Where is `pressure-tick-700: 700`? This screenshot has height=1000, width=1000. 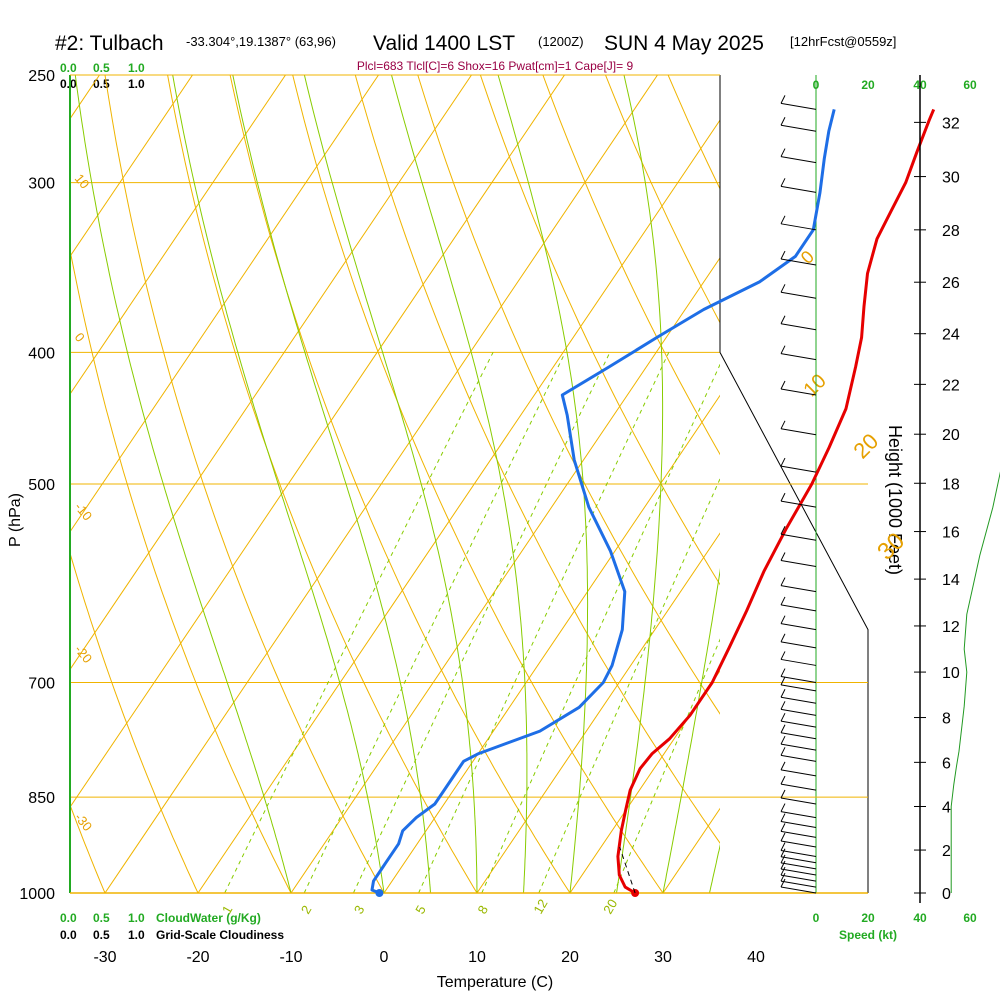
pressure-tick-700: 700 is located at coordinates (41, 684).